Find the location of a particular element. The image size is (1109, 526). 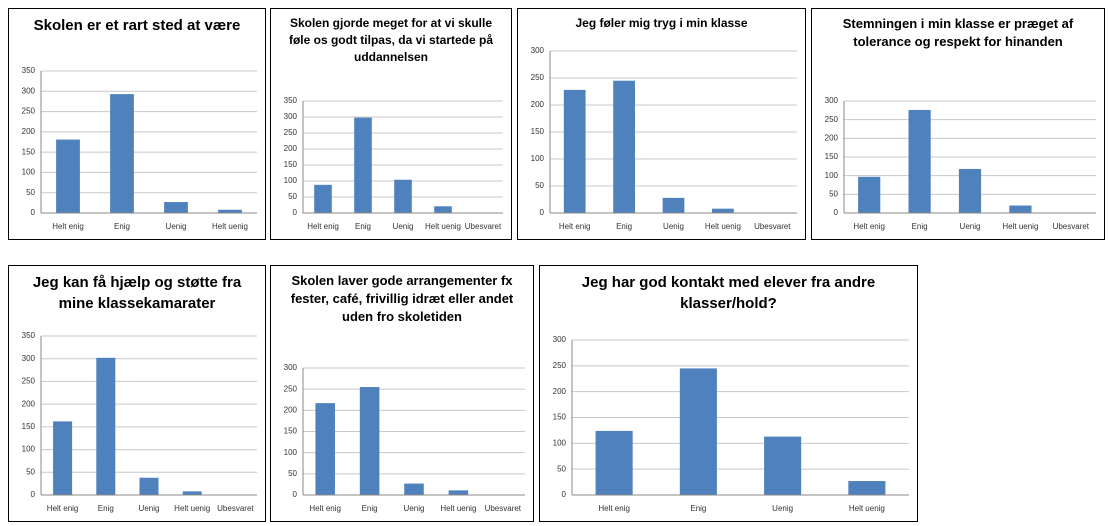

chart-title: Skolen er et rart sted at være is located at coordinates (137, 25).